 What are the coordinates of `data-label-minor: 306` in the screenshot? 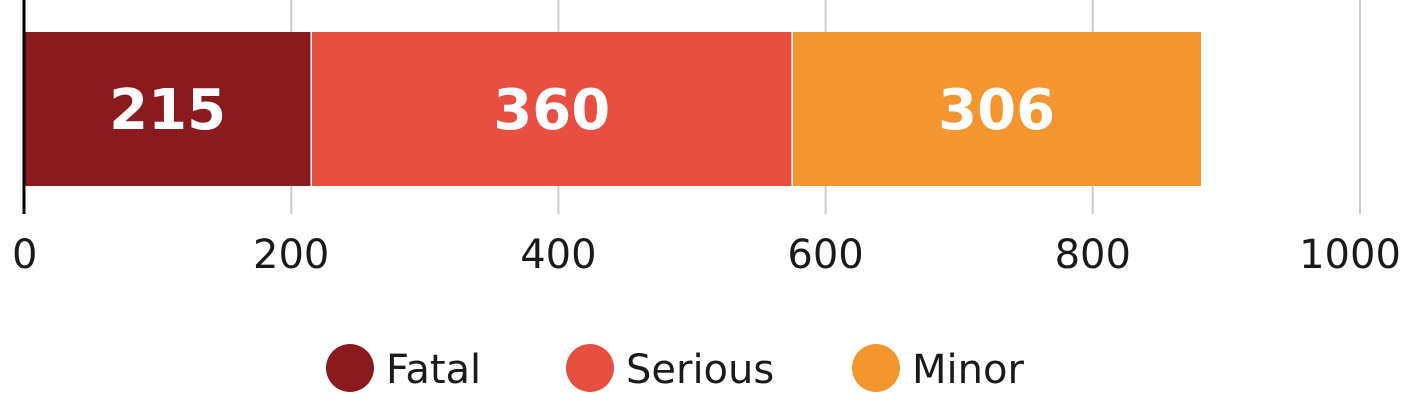 It's located at (996, 110).